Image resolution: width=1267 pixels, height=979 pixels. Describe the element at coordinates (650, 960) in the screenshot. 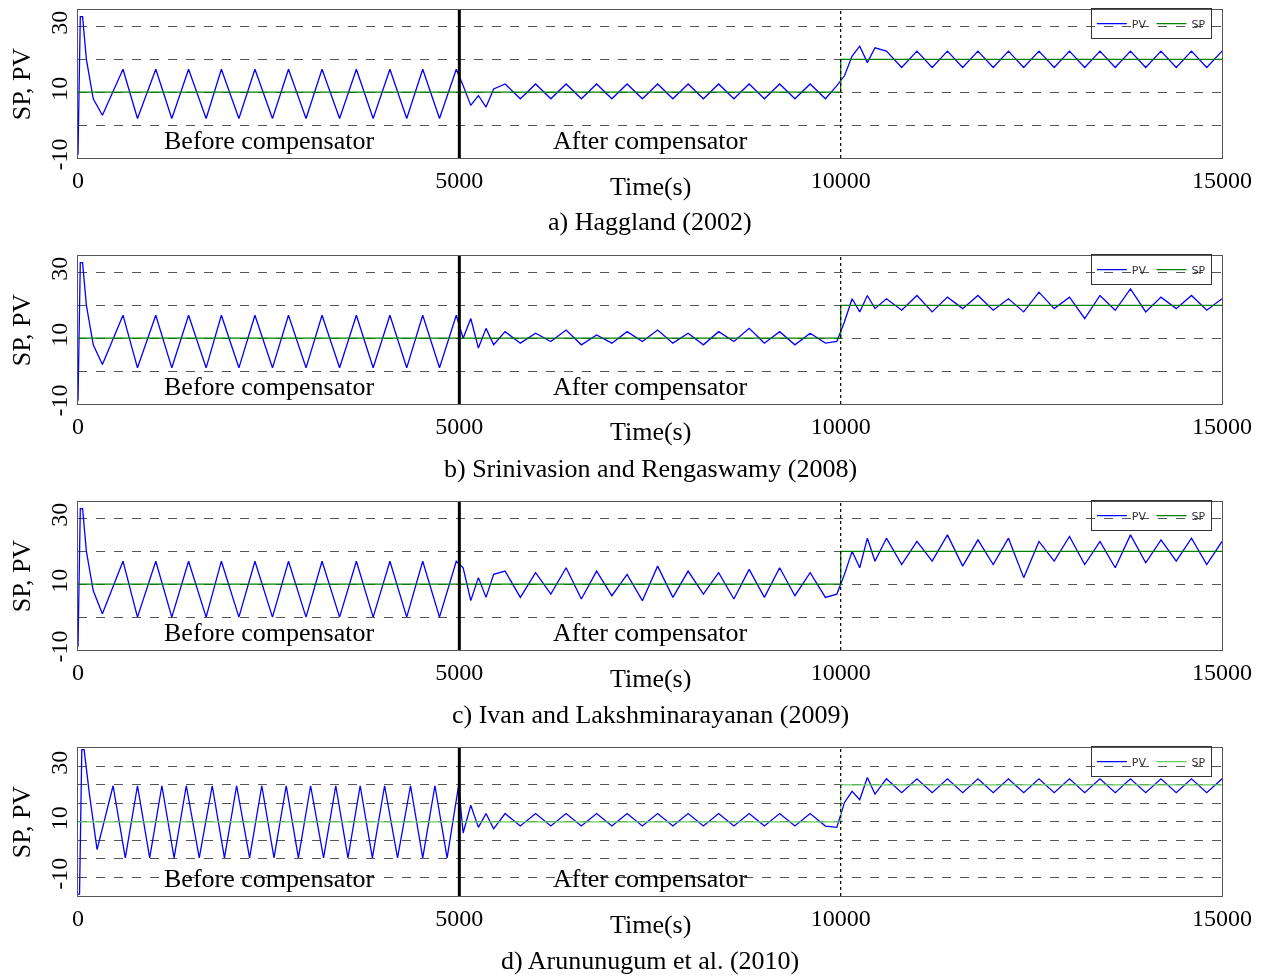

I see `text: d) Arununugum et al. (2010)` at that location.